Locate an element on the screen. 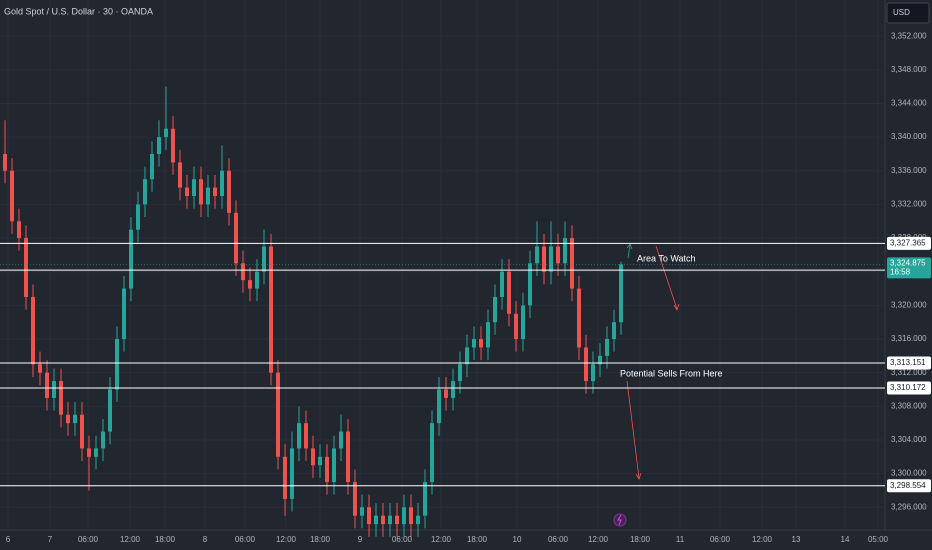  y-tick-label: 3,316.000 is located at coordinates (909, 338).